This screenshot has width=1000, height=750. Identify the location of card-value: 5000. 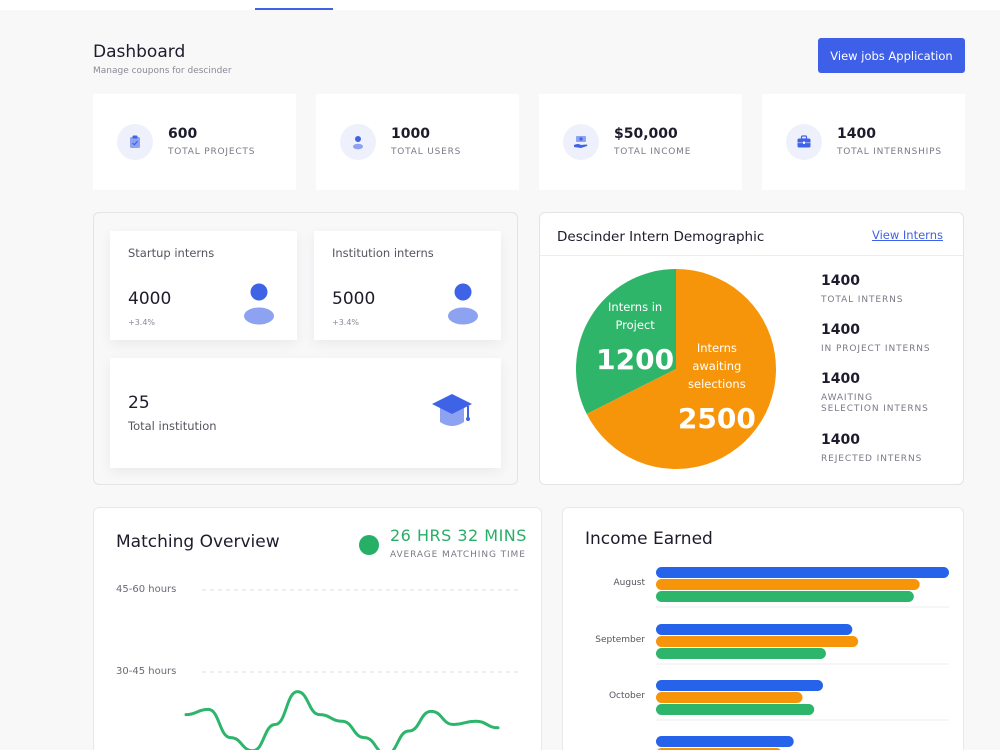
(354, 299).